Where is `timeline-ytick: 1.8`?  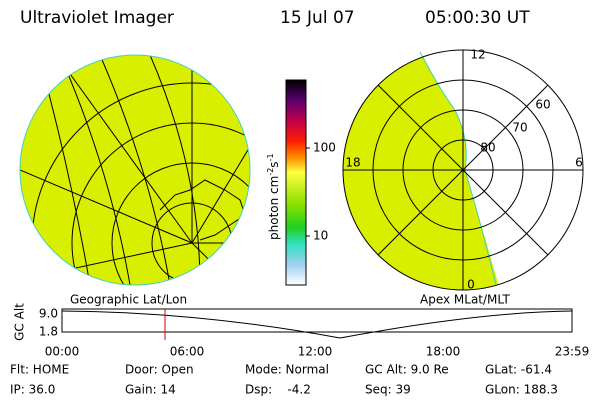 timeline-ytick: 1.8 is located at coordinates (48, 332).